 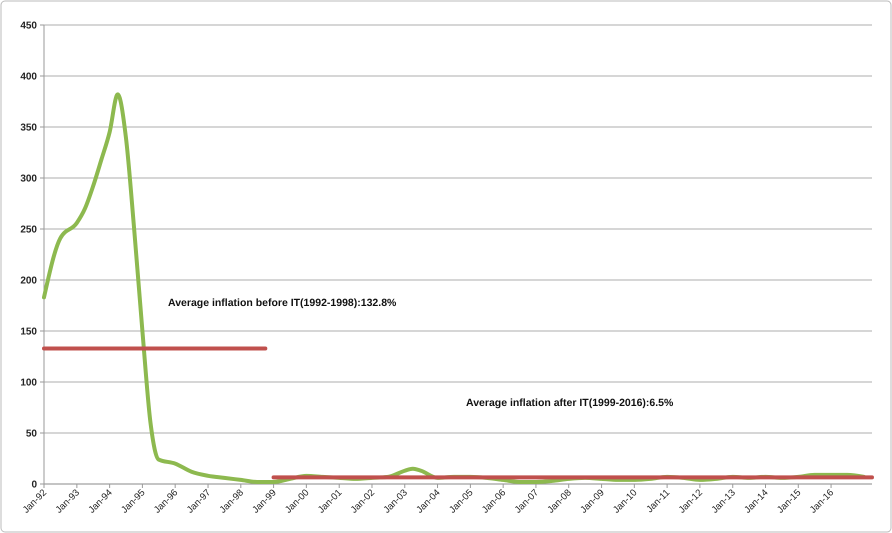 What do you see at coordinates (283, 303) in the screenshot?
I see `annotation: Average inflation before IT(1992-1998):132.8%` at bounding box center [283, 303].